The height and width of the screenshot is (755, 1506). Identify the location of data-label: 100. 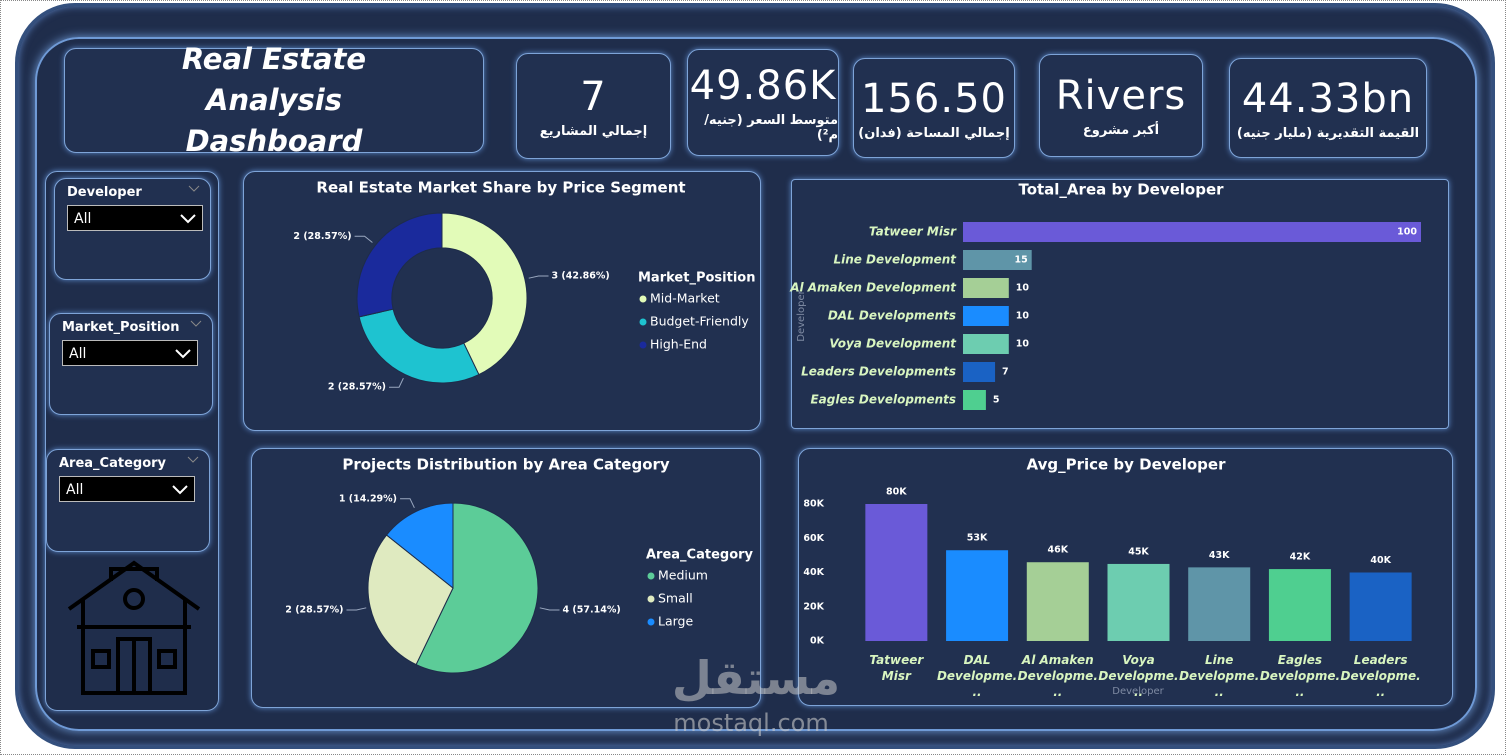
(1407, 232).